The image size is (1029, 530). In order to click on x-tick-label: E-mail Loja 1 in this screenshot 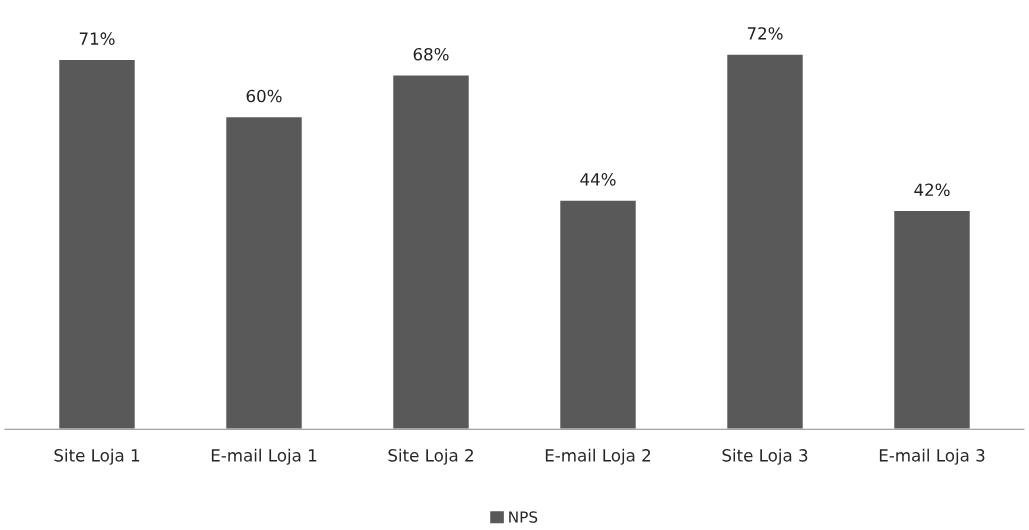, I will do `click(264, 456)`.